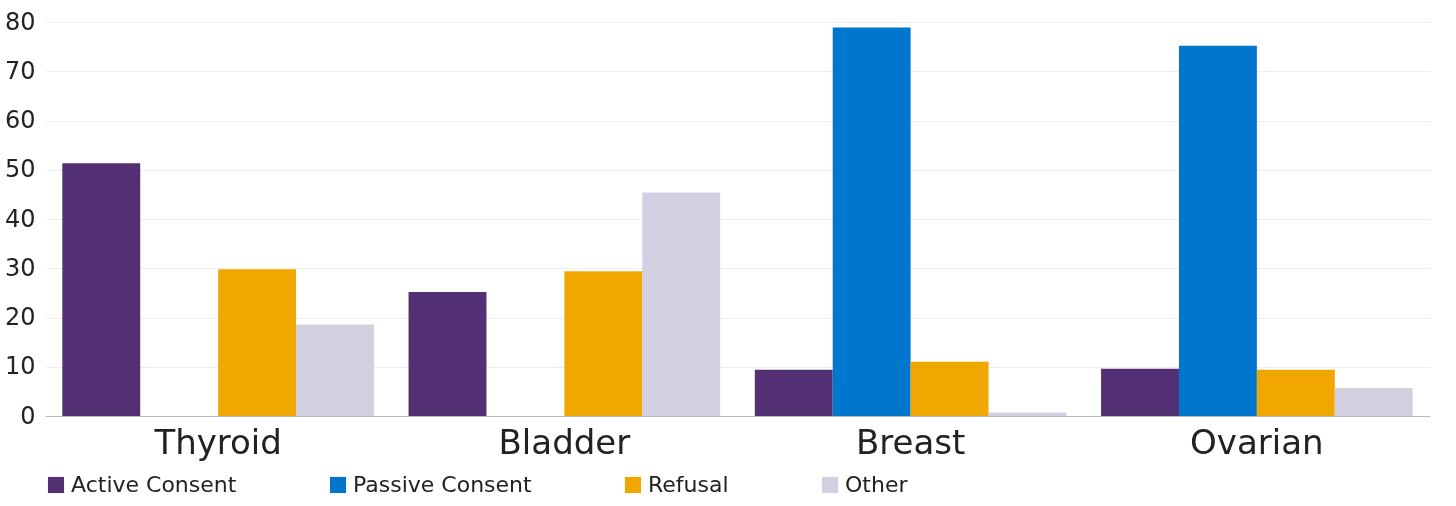  Describe the element at coordinates (688, 484) in the screenshot. I see `legend-label: Refusal` at that location.